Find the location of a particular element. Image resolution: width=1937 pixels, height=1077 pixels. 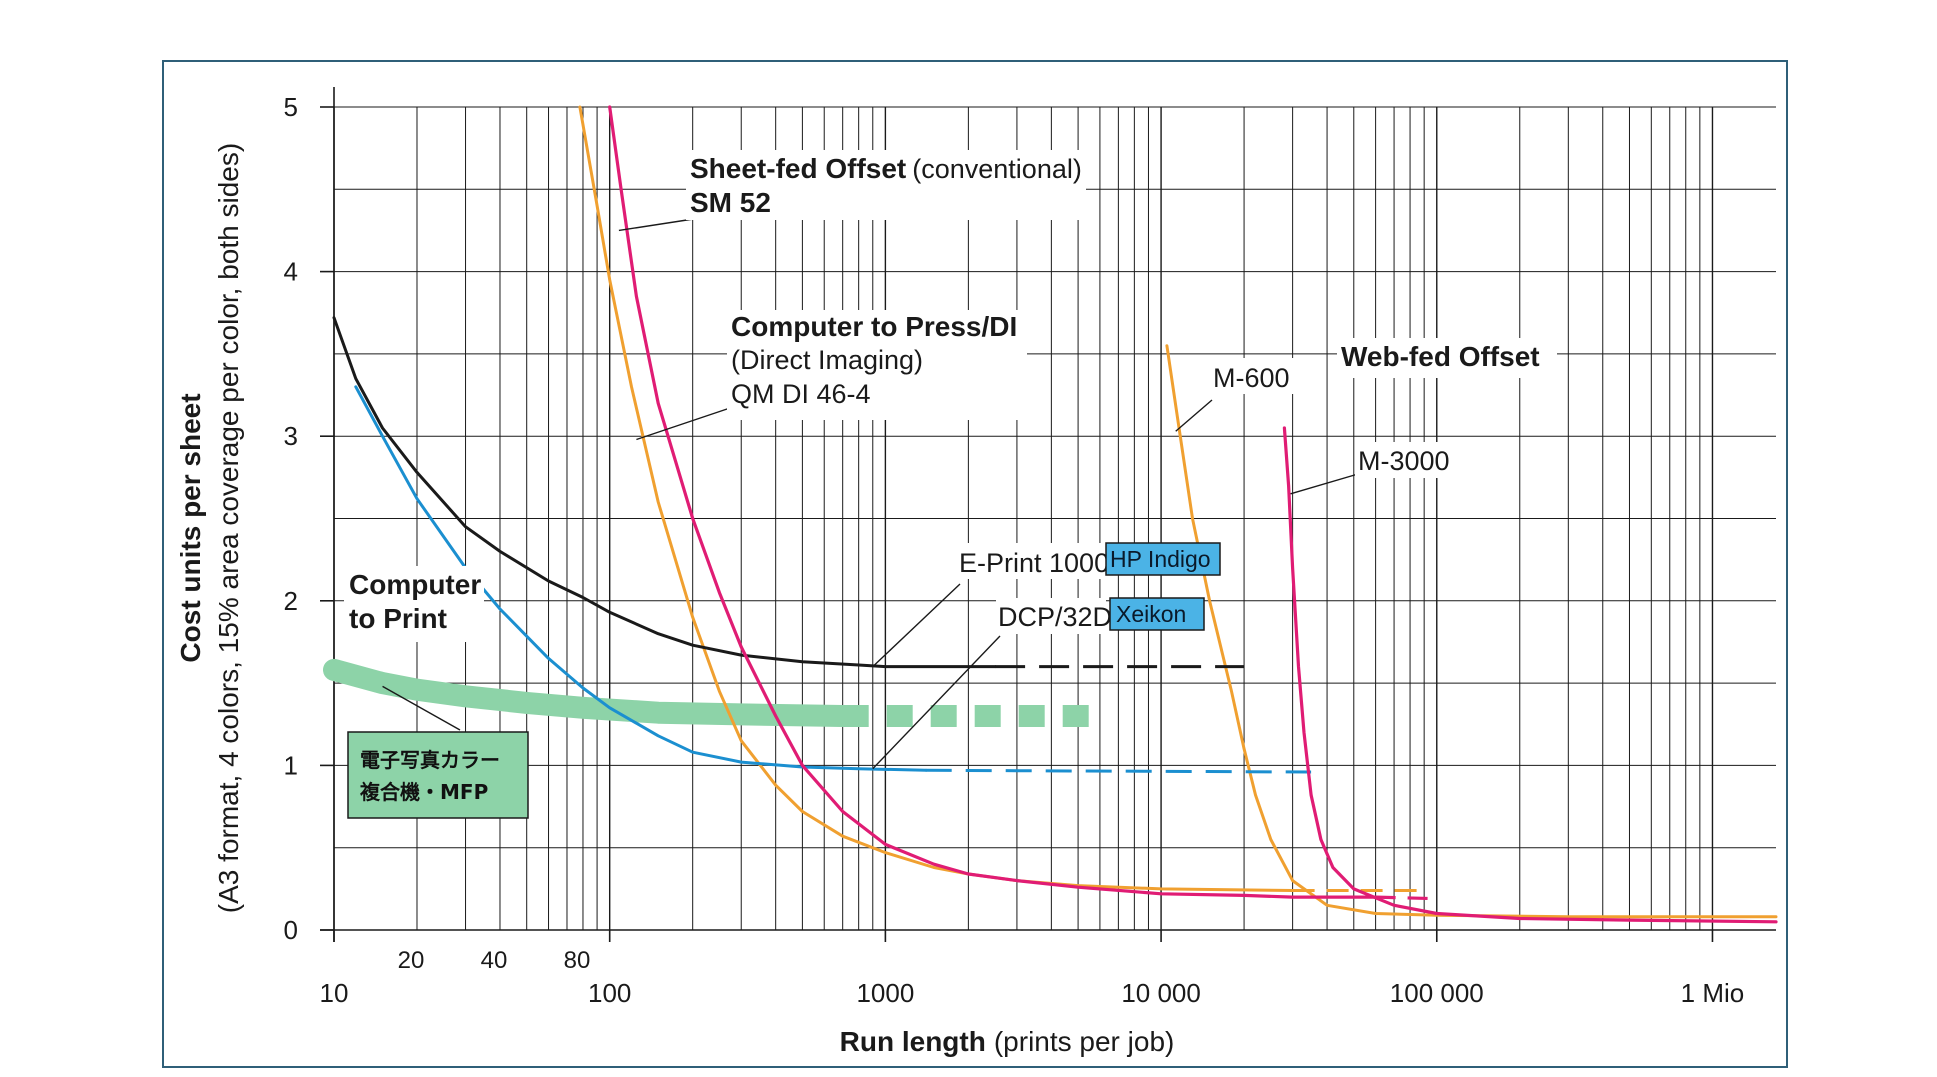

x-tick-label-minor: 20 is located at coordinates (411, 960).